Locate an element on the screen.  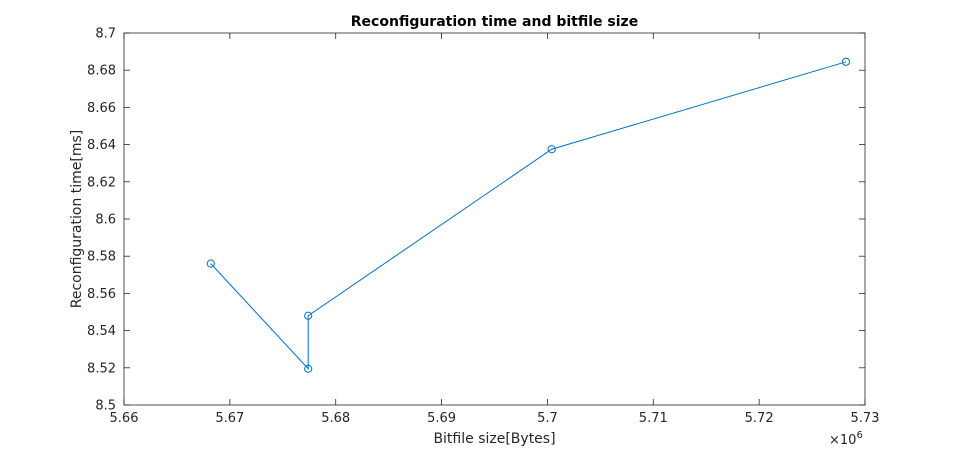
x-axis-exponent: ×10⁶ is located at coordinates (846, 439).